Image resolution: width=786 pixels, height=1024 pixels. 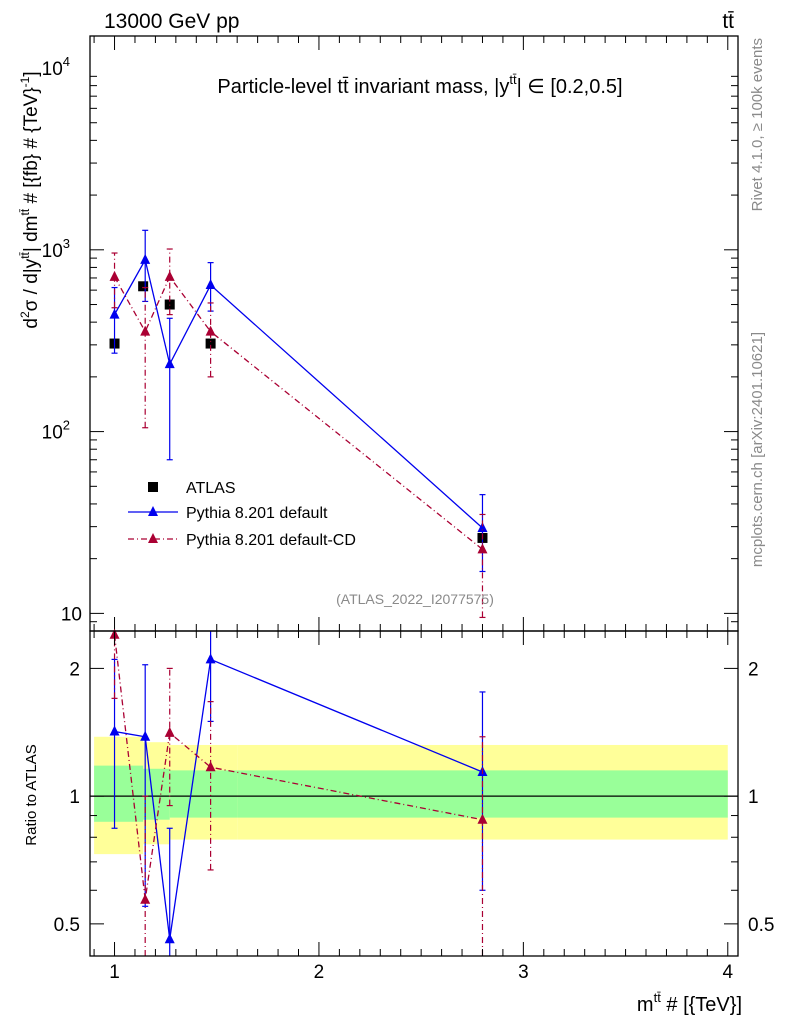 What do you see at coordinates (31, 148) in the screenshot?
I see `ylabel-rest: # [{fb} # {TeV}` at bounding box center [31, 148].